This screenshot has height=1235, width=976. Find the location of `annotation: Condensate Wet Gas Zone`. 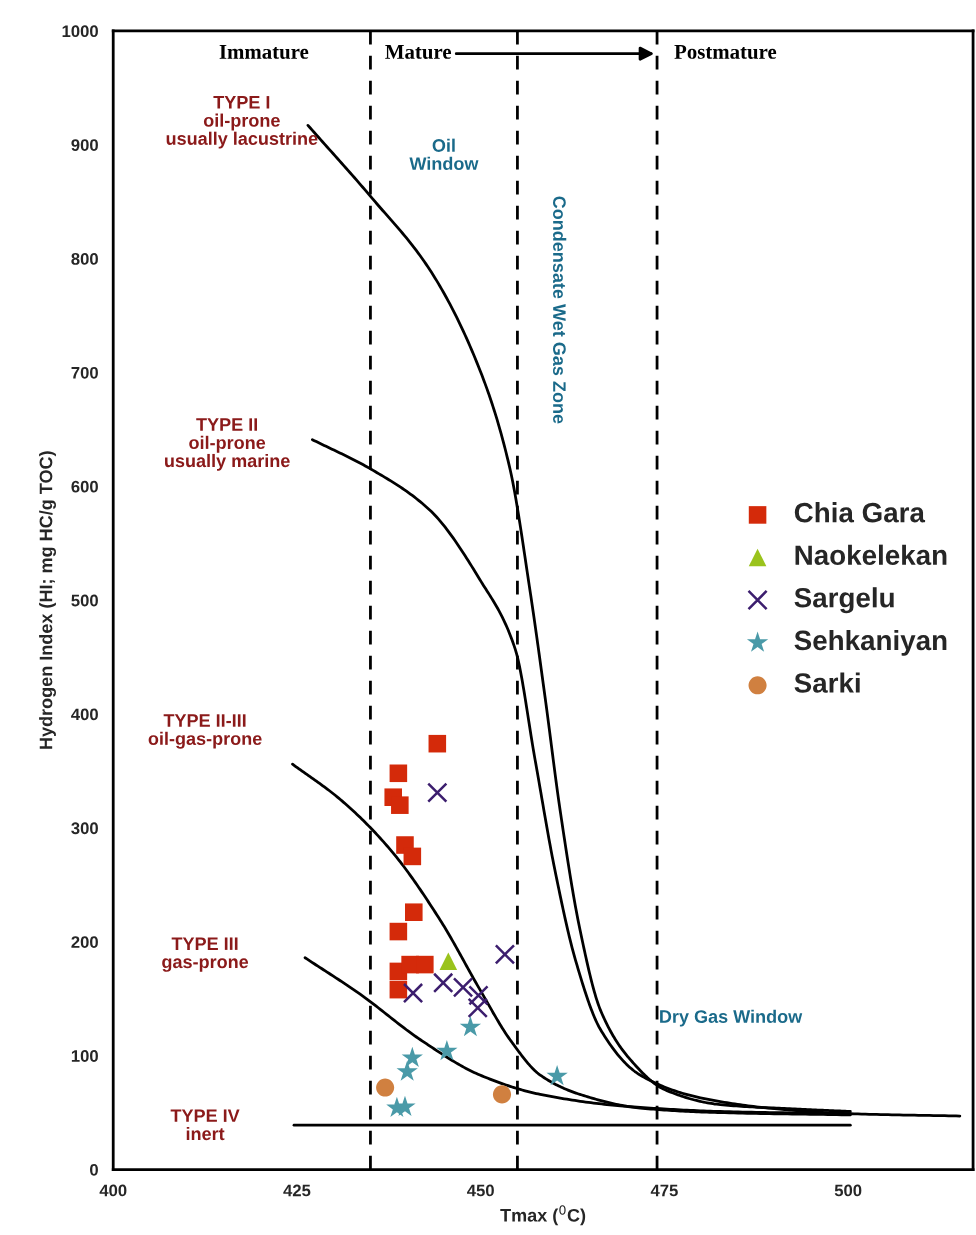

annotation: Condensate Wet Gas Zone is located at coordinates (560, 310).